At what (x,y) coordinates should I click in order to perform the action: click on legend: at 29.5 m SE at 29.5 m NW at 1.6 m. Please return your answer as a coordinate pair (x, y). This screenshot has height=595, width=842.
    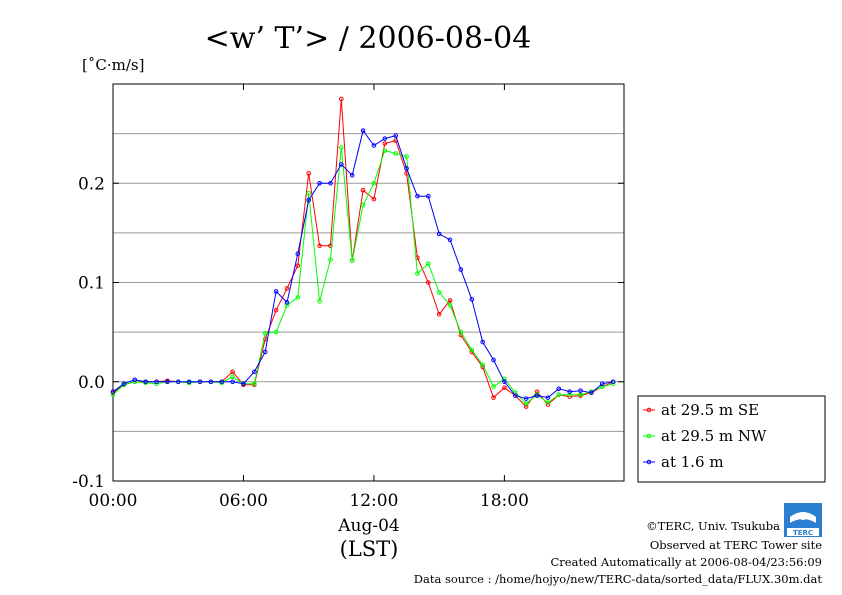
    Looking at the image, I should click on (731, 439).